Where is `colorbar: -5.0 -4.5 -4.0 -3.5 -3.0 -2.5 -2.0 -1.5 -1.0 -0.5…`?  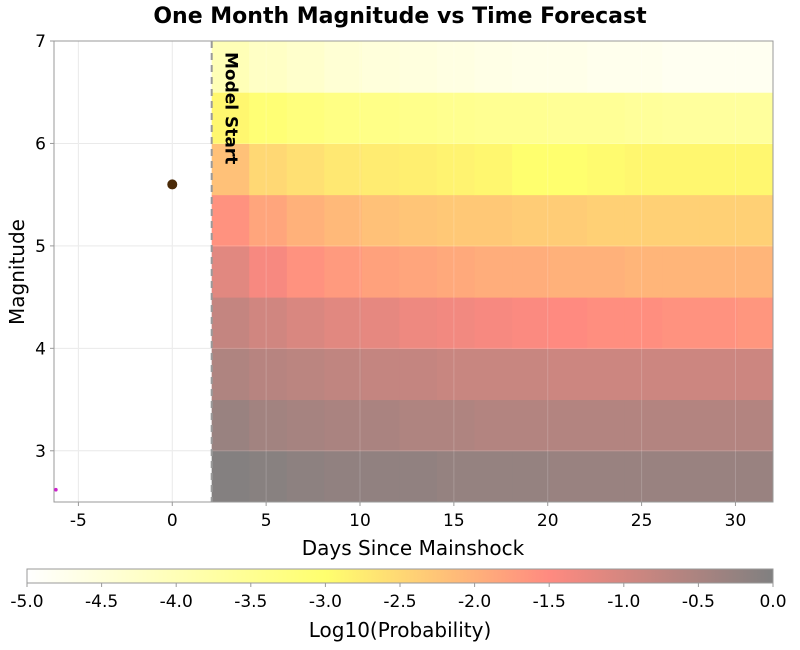 colorbar: -5.0 -4.5 -4.0 -3.5 -3.0 -2.5 -2.0 -1.5 -1.0 -0.5… is located at coordinates (398, 590).